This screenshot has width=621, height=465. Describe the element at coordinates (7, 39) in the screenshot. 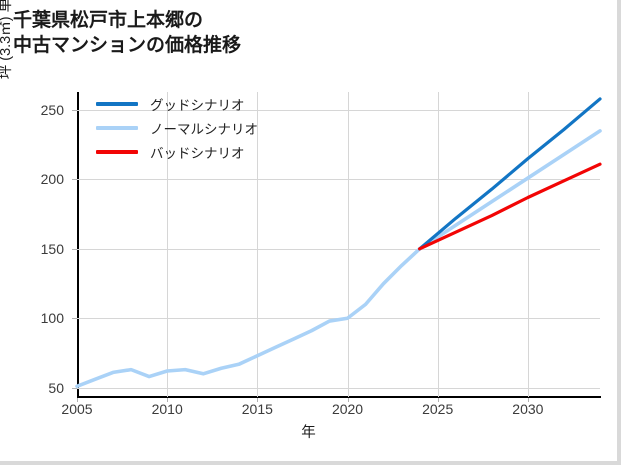

I see `y-axis-title: 坪 (3.3㎡) 単価 (万円)` at that location.